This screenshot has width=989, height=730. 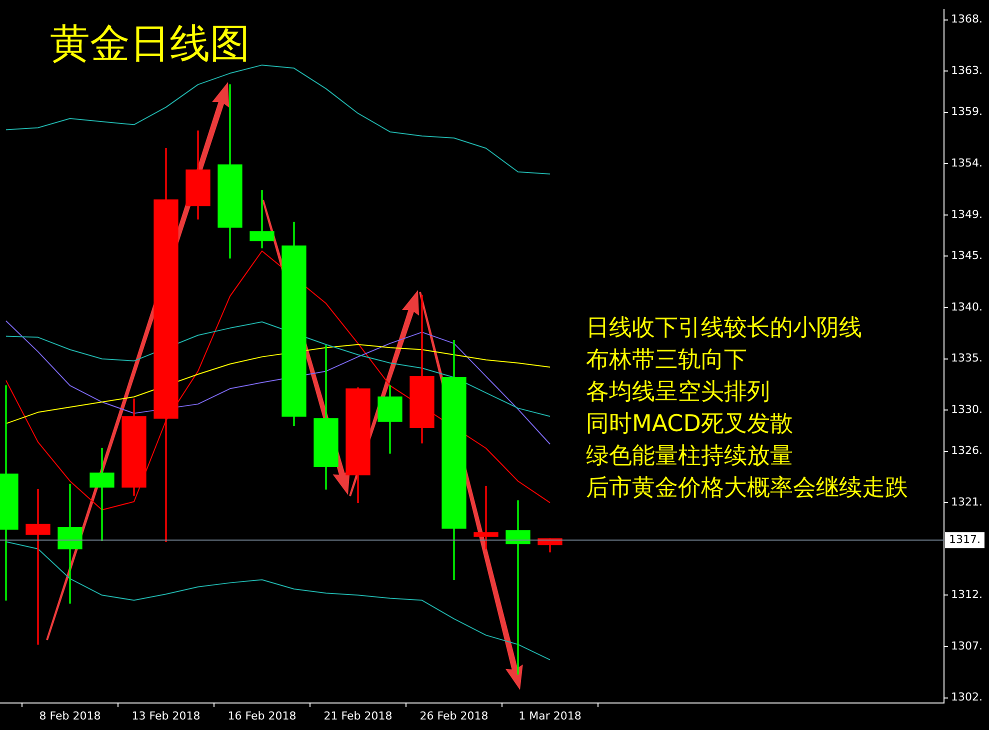 What do you see at coordinates (747, 488) in the screenshot?
I see `text: 后市黄金价格大概率会继续走跌` at bounding box center [747, 488].